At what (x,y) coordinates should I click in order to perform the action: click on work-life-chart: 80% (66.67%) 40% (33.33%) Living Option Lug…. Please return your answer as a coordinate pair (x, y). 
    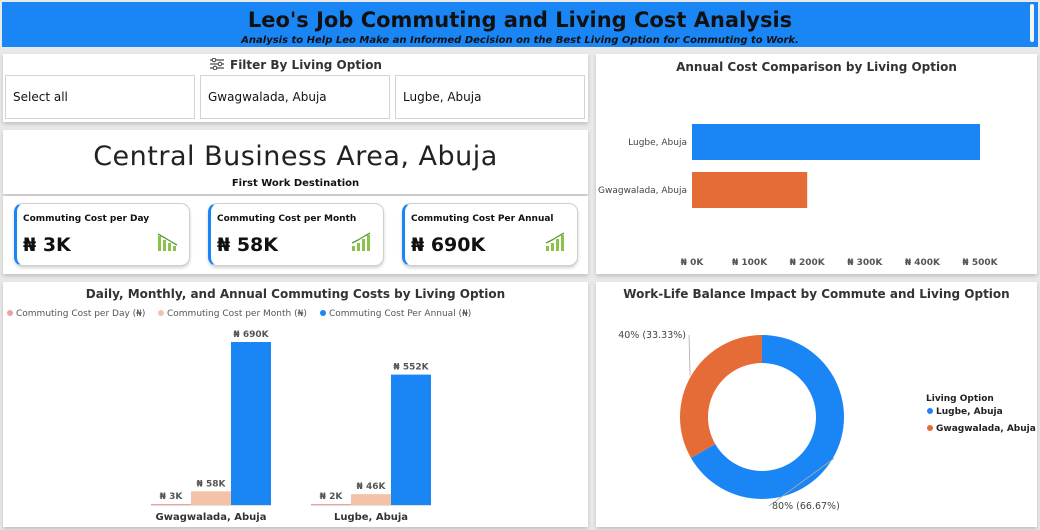
    Looking at the image, I should click on (827, 421).